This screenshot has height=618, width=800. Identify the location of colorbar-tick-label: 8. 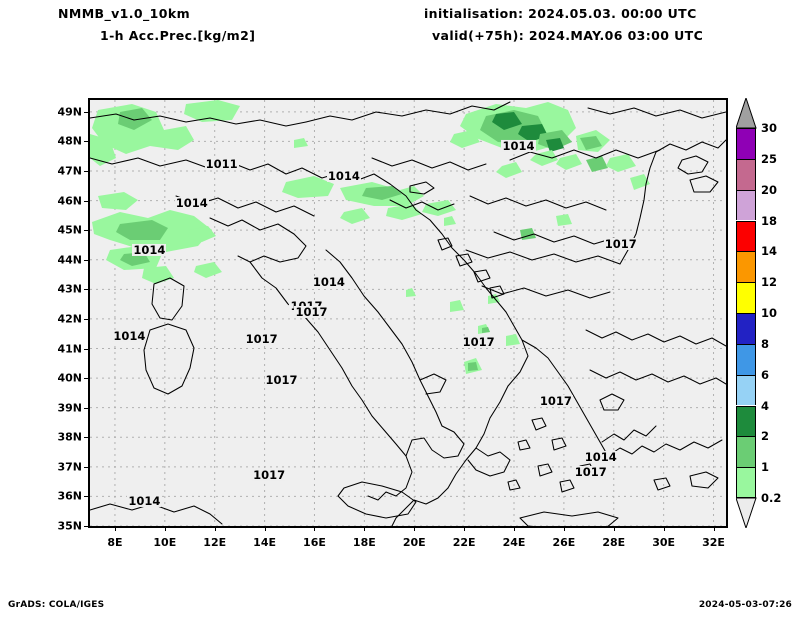
(765, 343).